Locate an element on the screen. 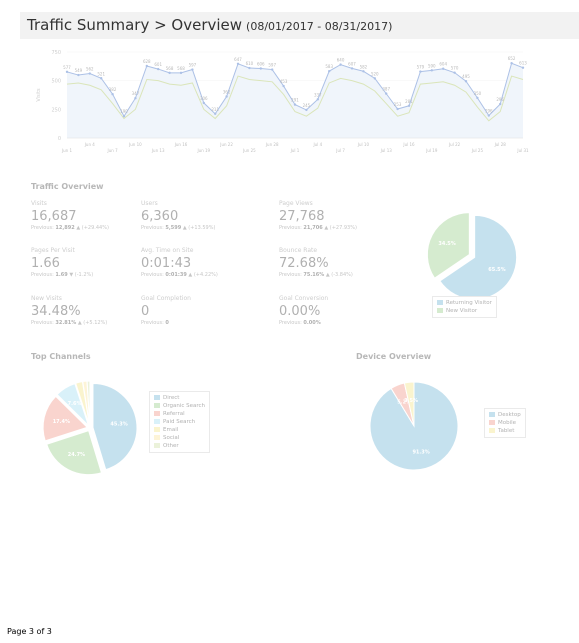 The height and width of the screenshot is (643, 579). legend-item: Desktop is located at coordinates (505, 415).